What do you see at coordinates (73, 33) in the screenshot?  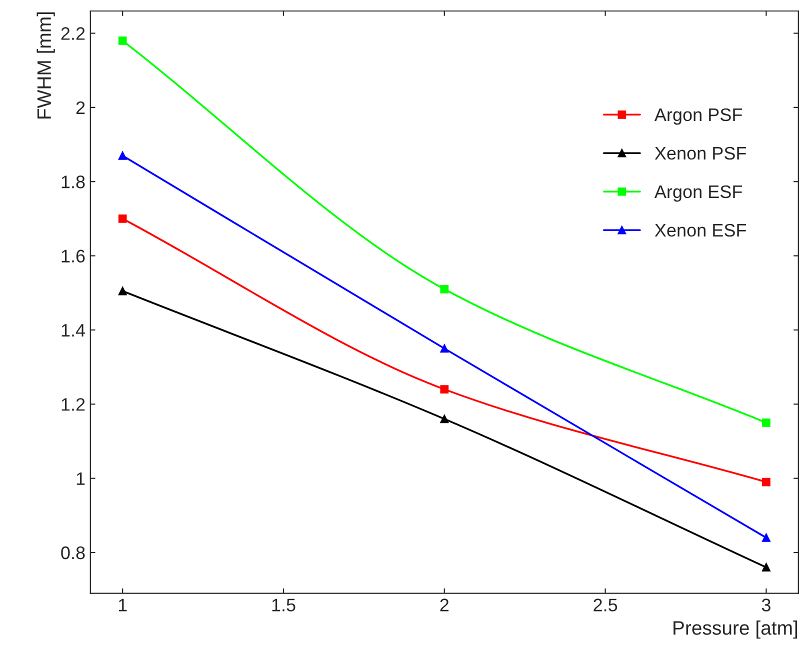 I see `y-tick-label: 2.2` at bounding box center [73, 33].